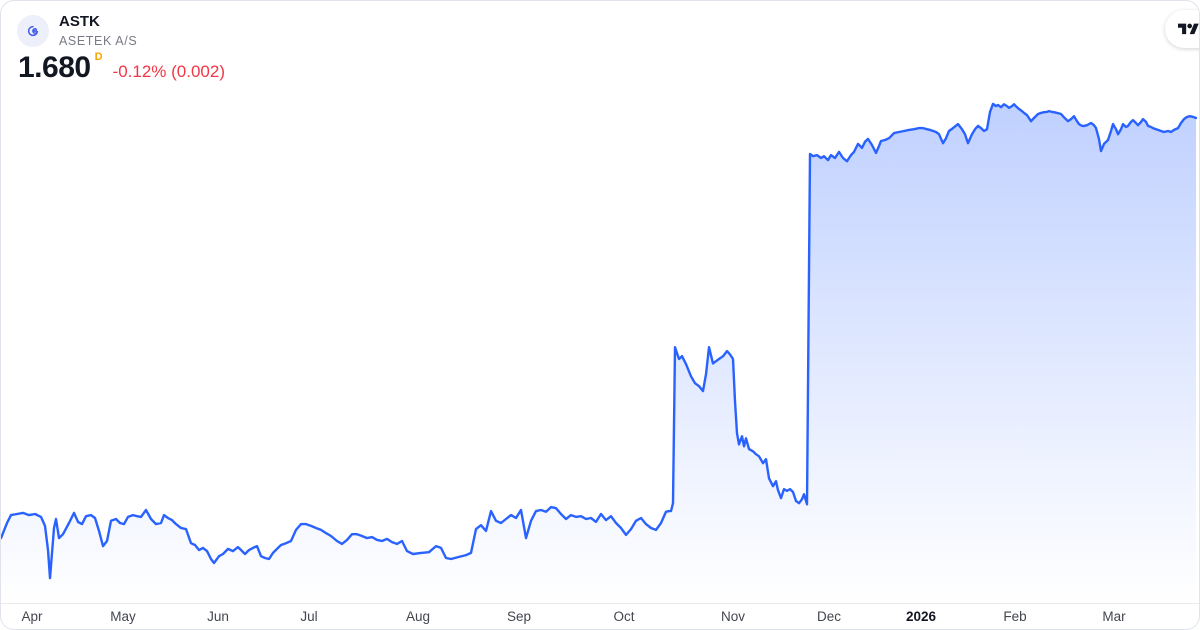 The width and height of the screenshot is (1200, 630). What do you see at coordinates (309, 616) in the screenshot?
I see `x-axis-tick: Jul` at bounding box center [309, 616].